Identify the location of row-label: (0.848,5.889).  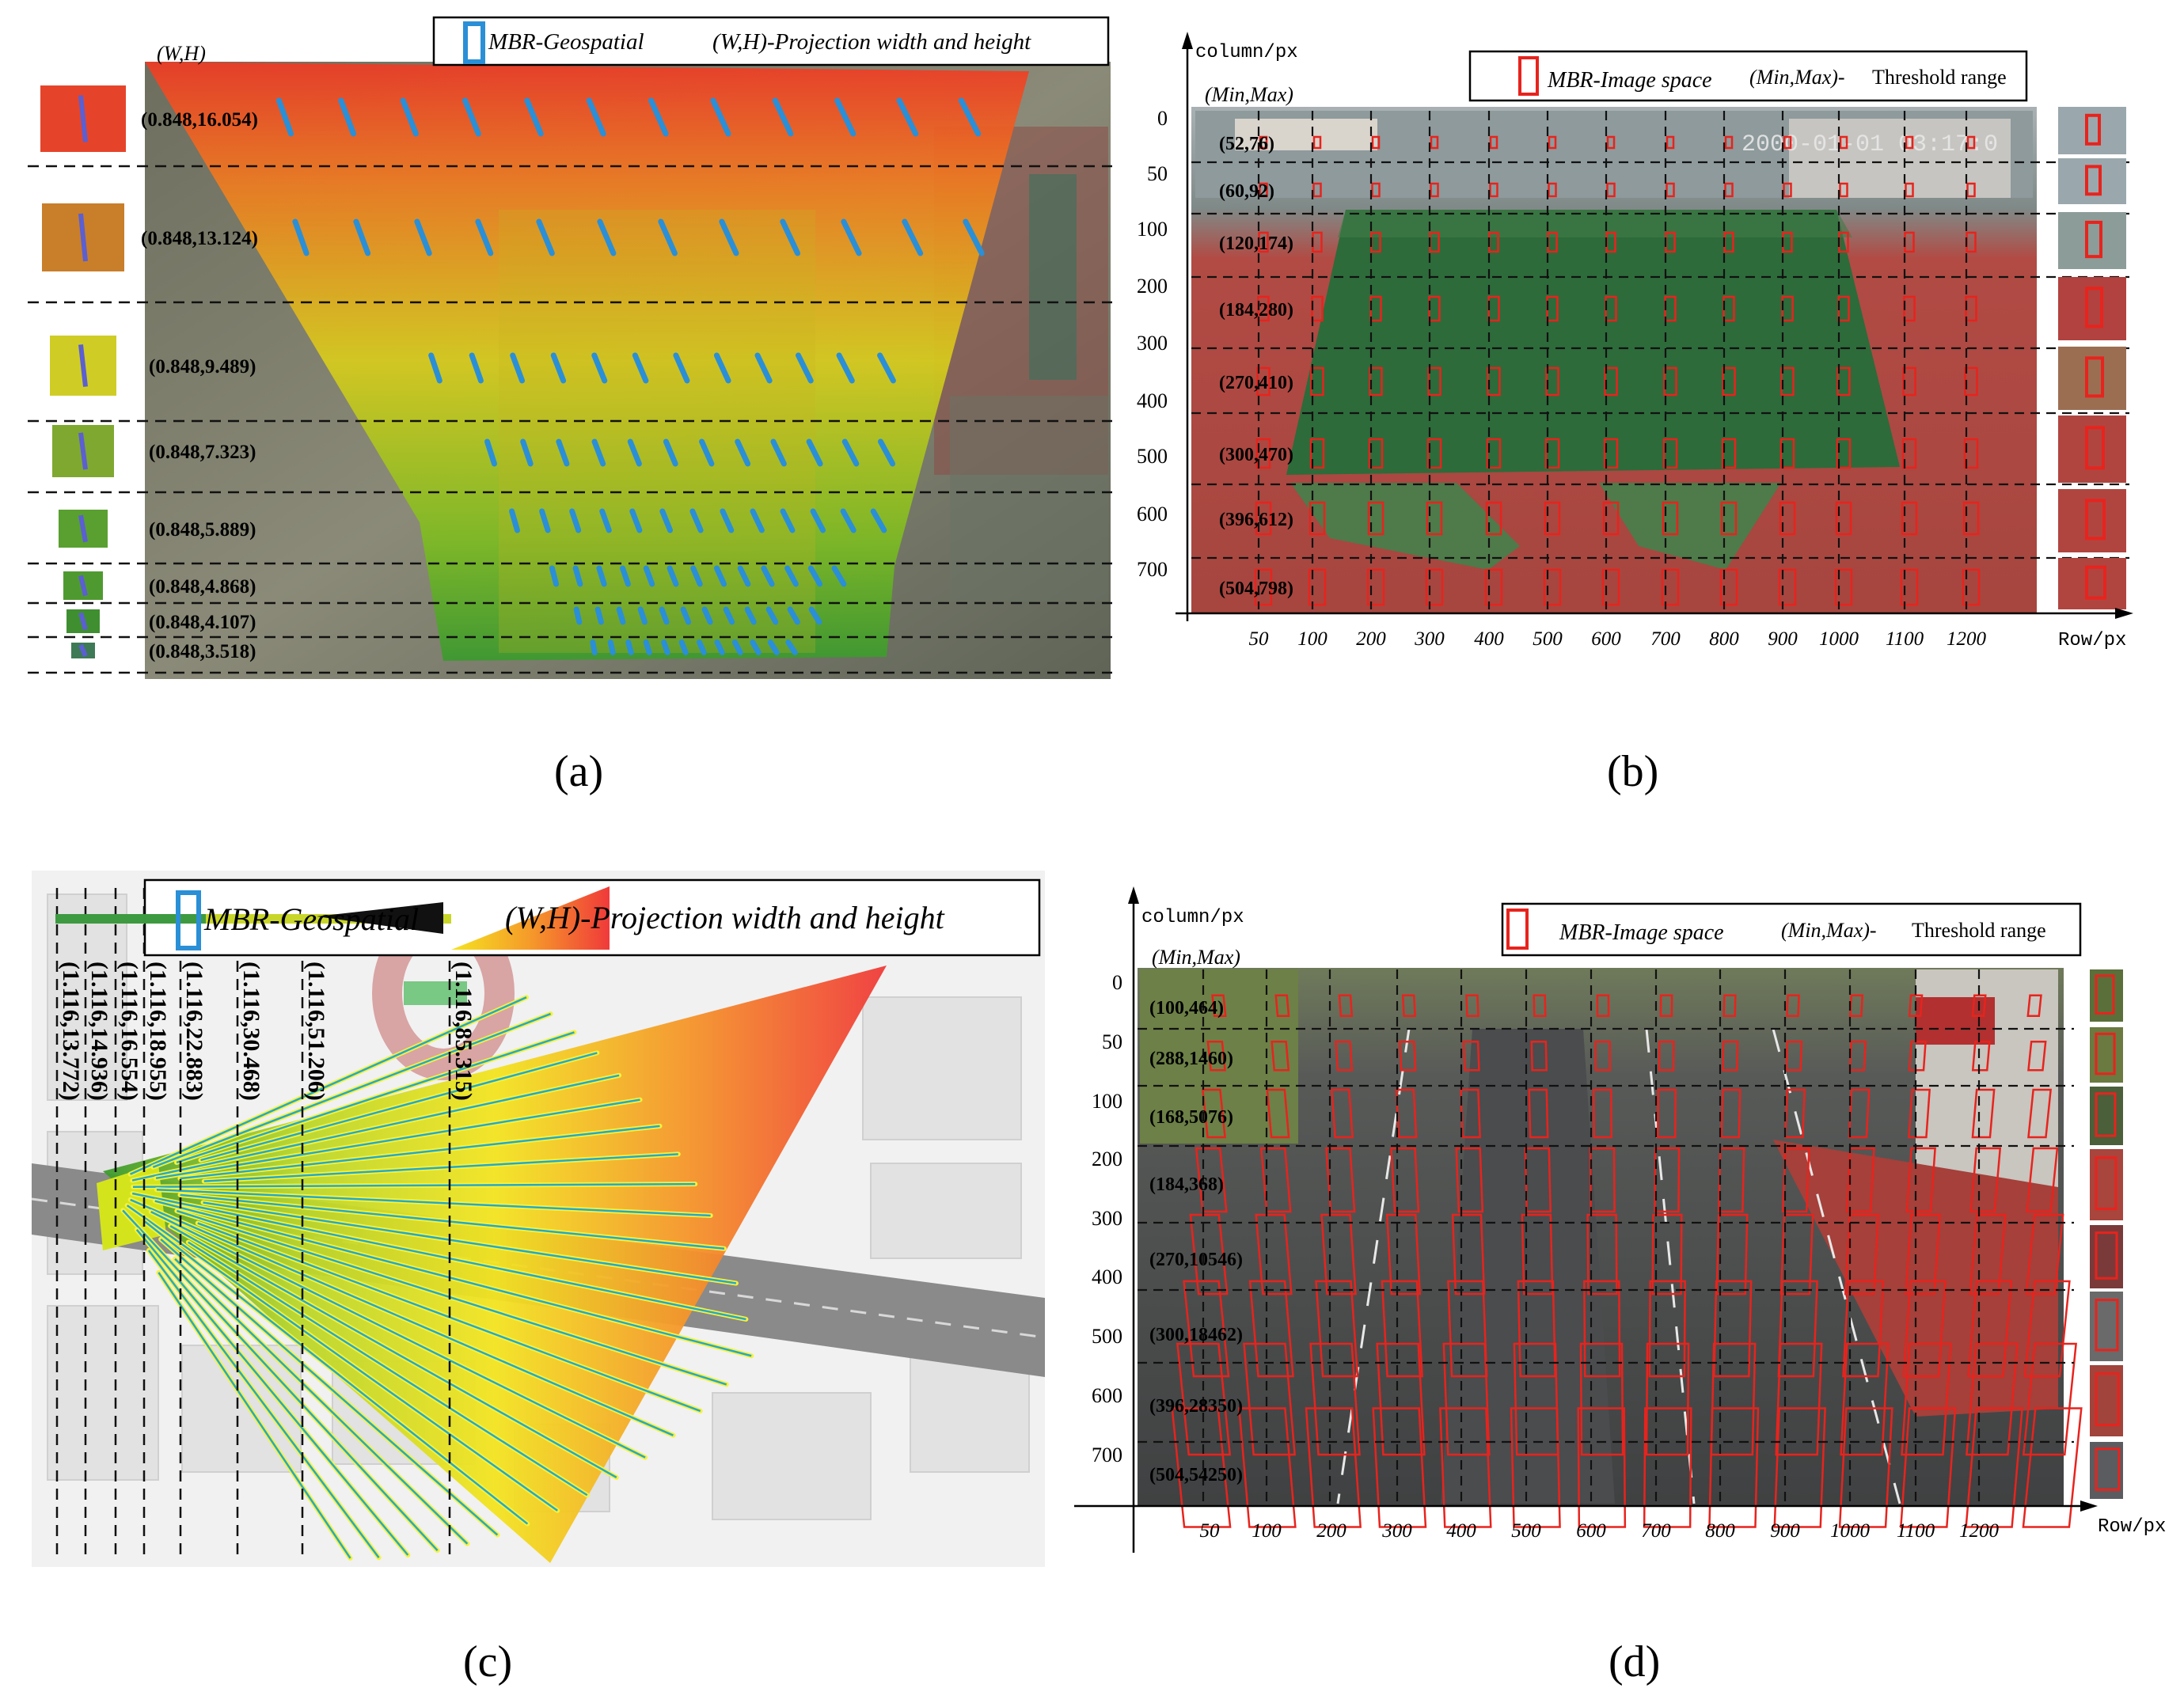
(202, 530).